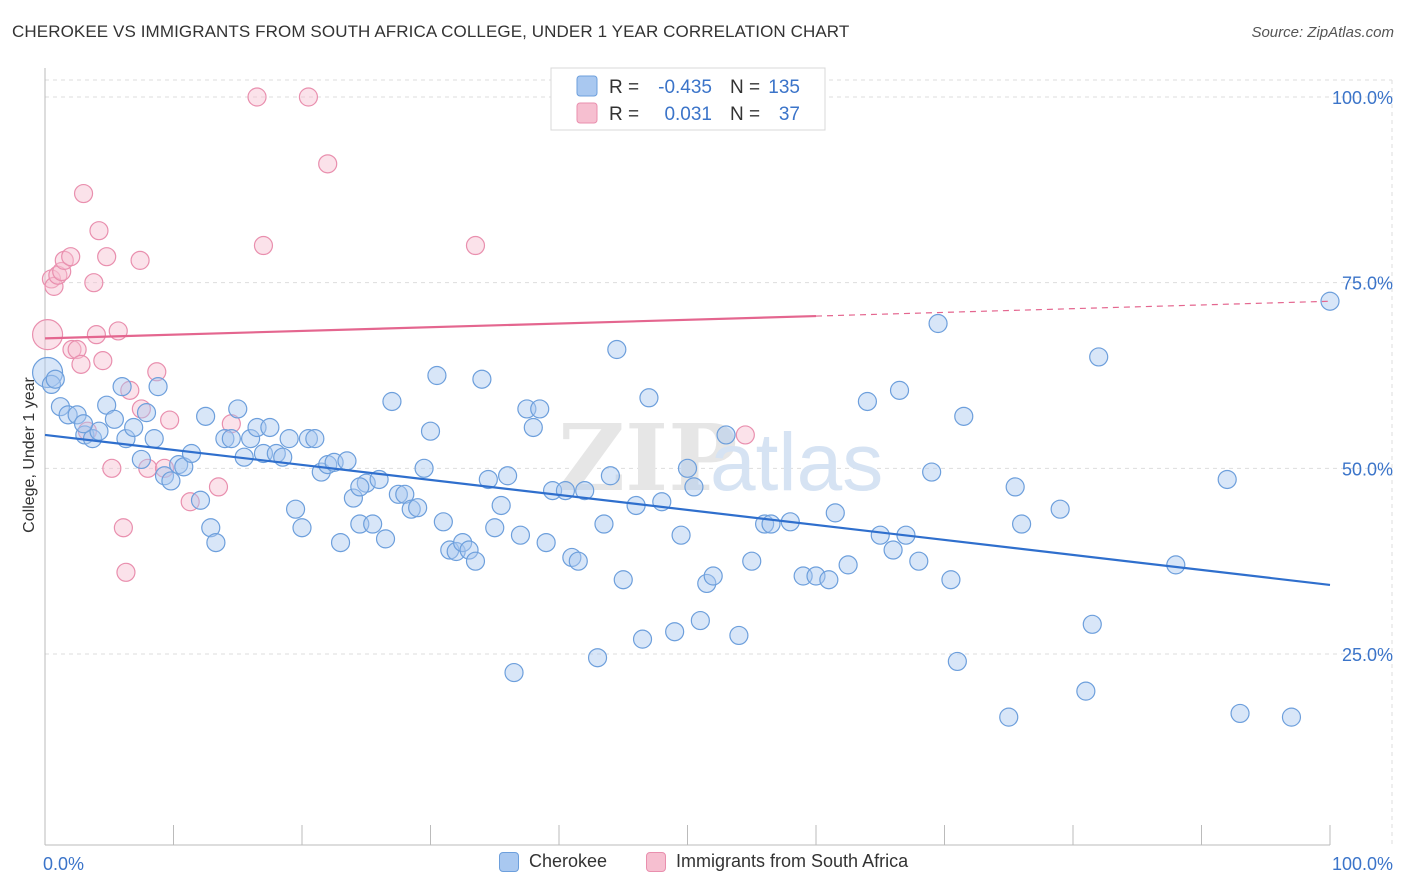  Describe the element at coordinates (568, 861) in the screenshot. I see `bottom-legend-label-cherokee: Cherokee` at that location.